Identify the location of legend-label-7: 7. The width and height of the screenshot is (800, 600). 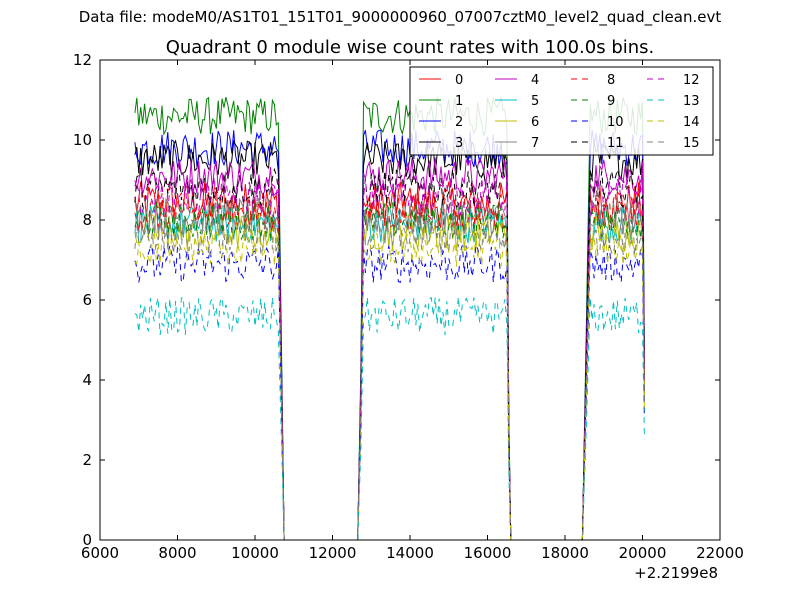
(535, 143).